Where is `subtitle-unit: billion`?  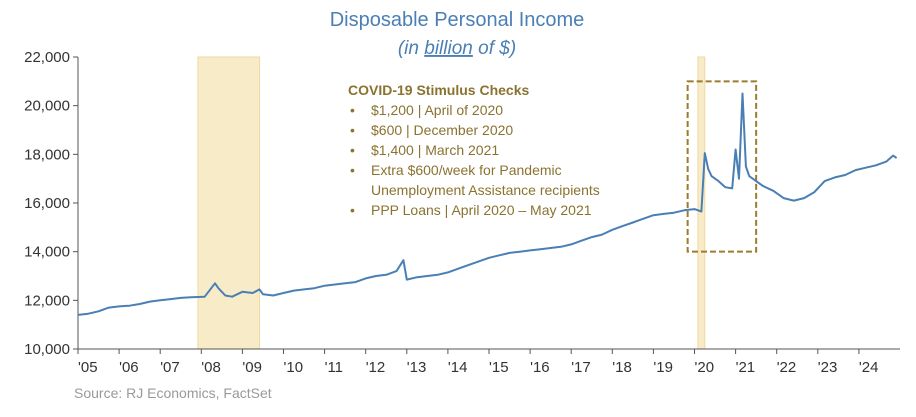 subtitle-unit: billion is located at coordinates (448, 48).